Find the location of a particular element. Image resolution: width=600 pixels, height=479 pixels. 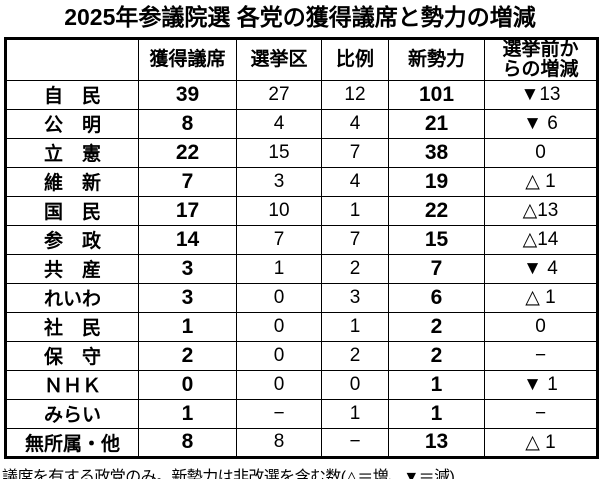

party-name-cell: 社 民 is located at coordinates (72, 326).